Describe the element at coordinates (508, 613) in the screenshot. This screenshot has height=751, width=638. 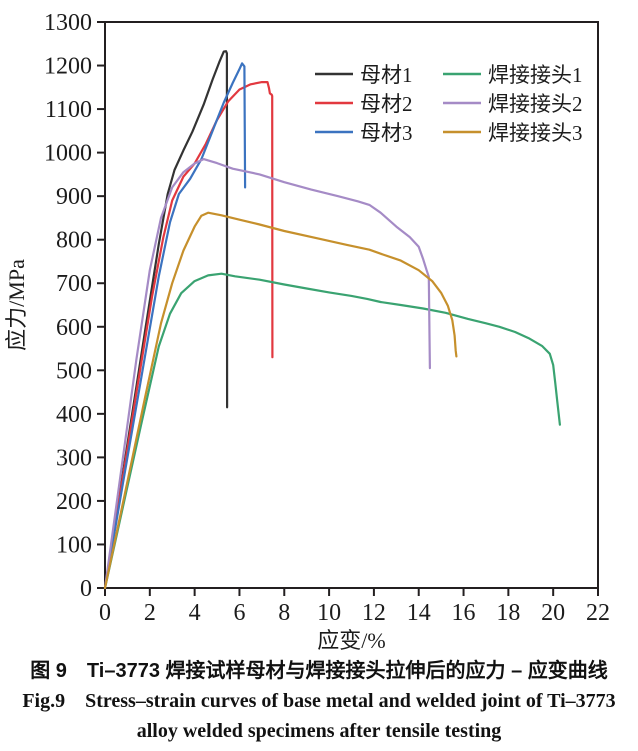
I see `x-tick-label-18: 18` at that location.